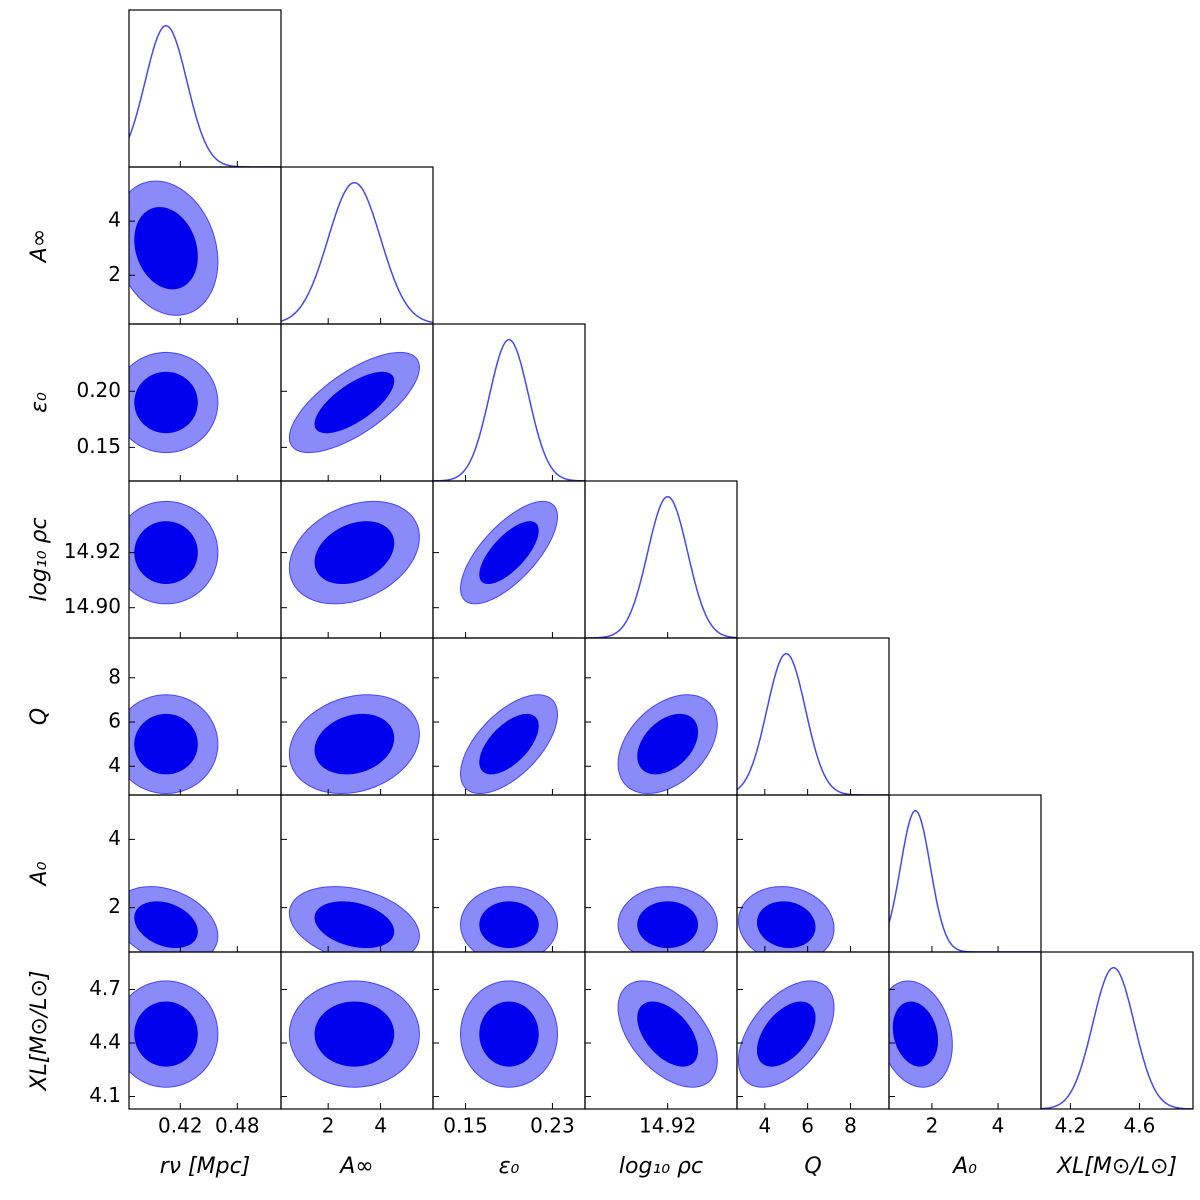 Image resolution: width=1200 pixels, height=1200 pixels. Describe the element at coordinates (1070, 1126) in the screenshot. I see `x-tick-label: 4.2` at that location.